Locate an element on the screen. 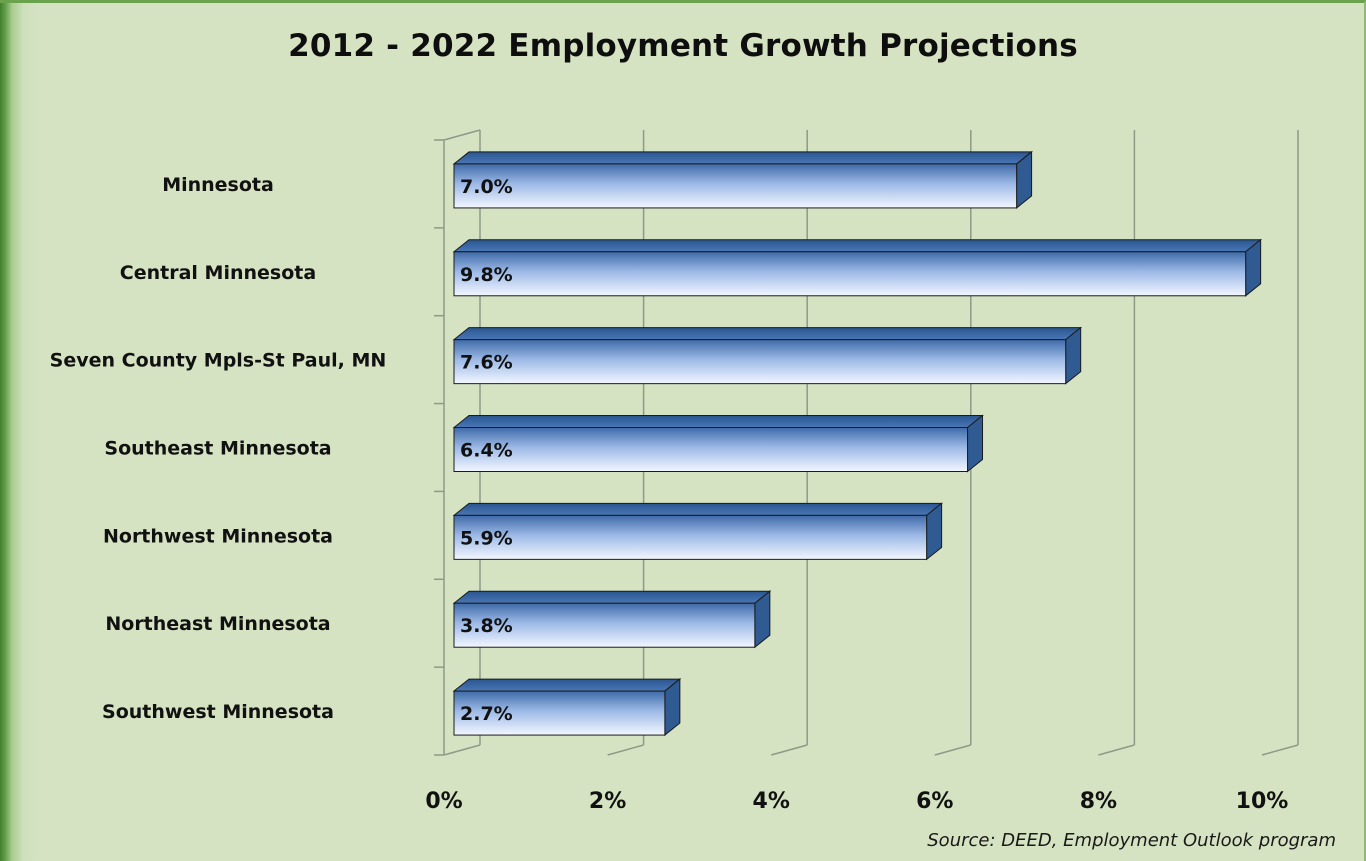  category-label: Southwest Minnesota is located at coordinates (218, 712).